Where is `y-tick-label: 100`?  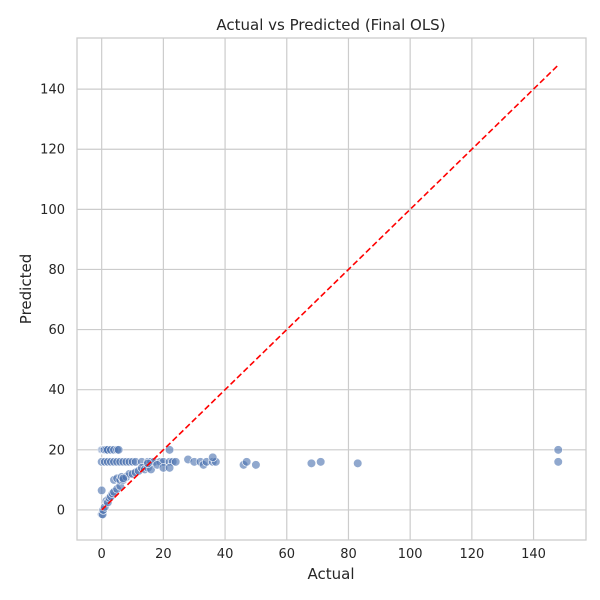
y-tick-label: 100 is located at coordinates (52, 210).